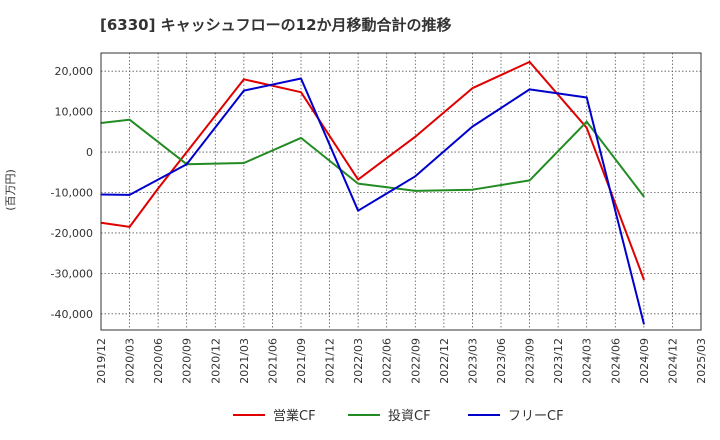  I want to click on legend-label: 投資CF, so click(409, 416).